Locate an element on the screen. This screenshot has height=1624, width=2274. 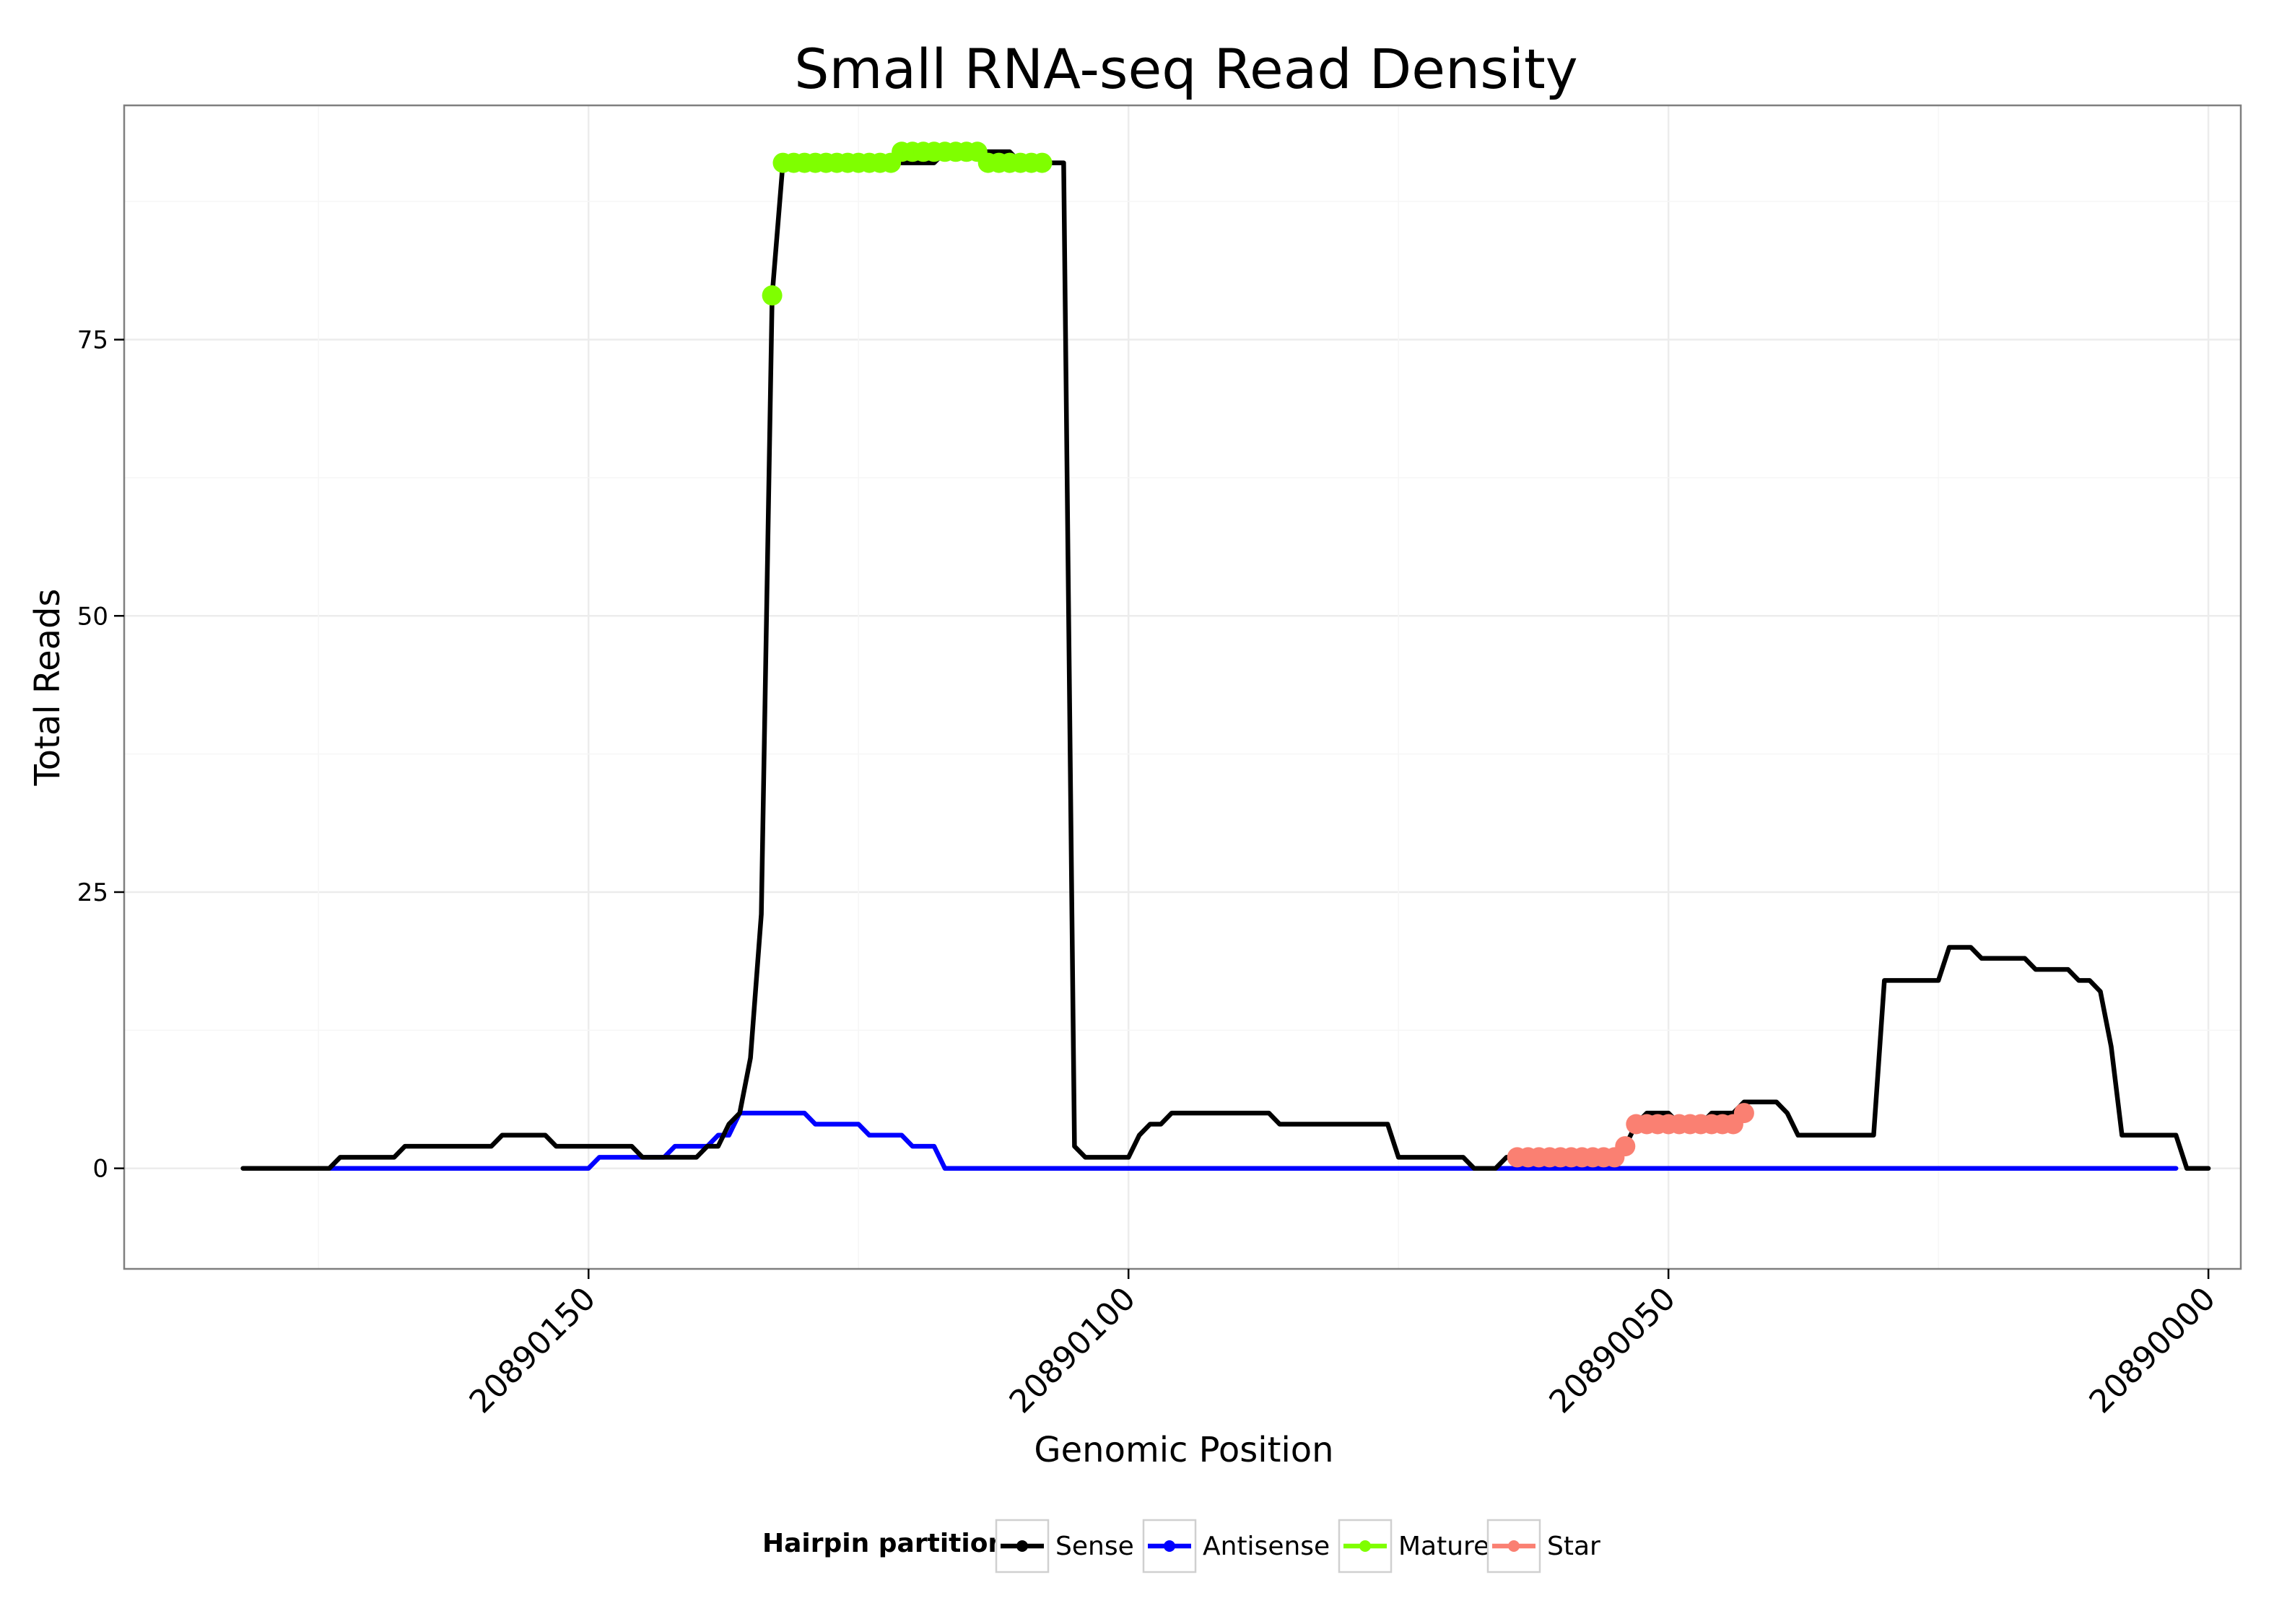
legend-title: Hairpin partition is located at coordinates (884, 1543).